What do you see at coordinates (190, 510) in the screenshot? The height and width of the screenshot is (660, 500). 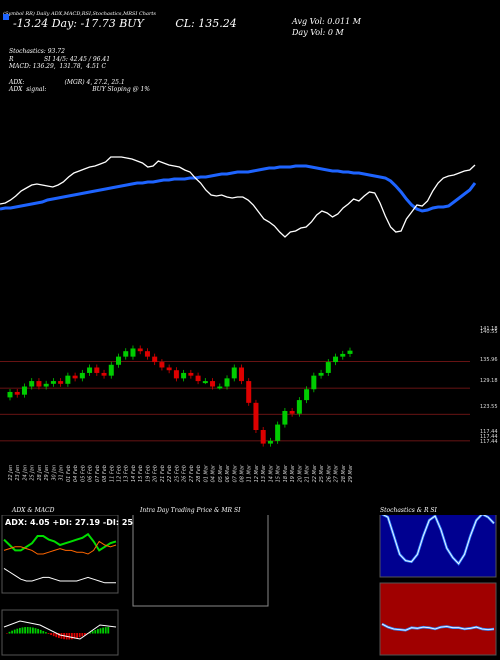 I see `intraday-title: Intra Day Trading Price & MR SI` at bounding box center [190, 510].